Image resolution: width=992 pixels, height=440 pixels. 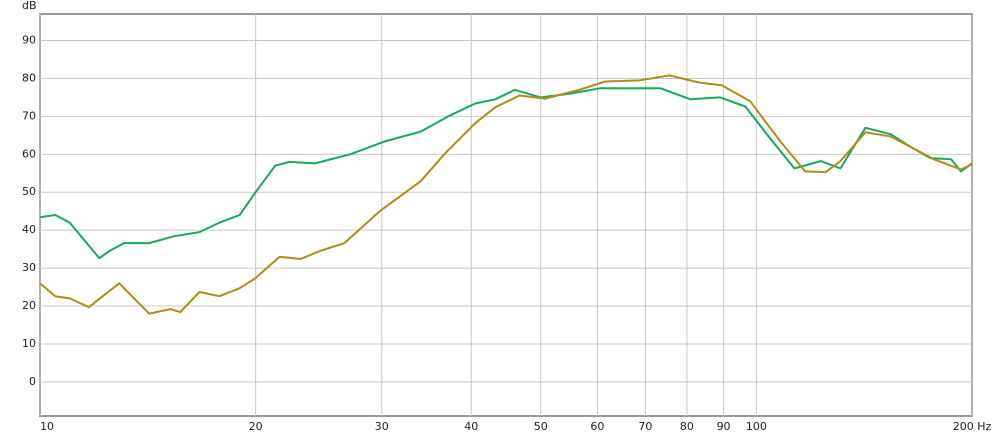 I want to click on y-tick-label: 90, so click(x=29, y=40).